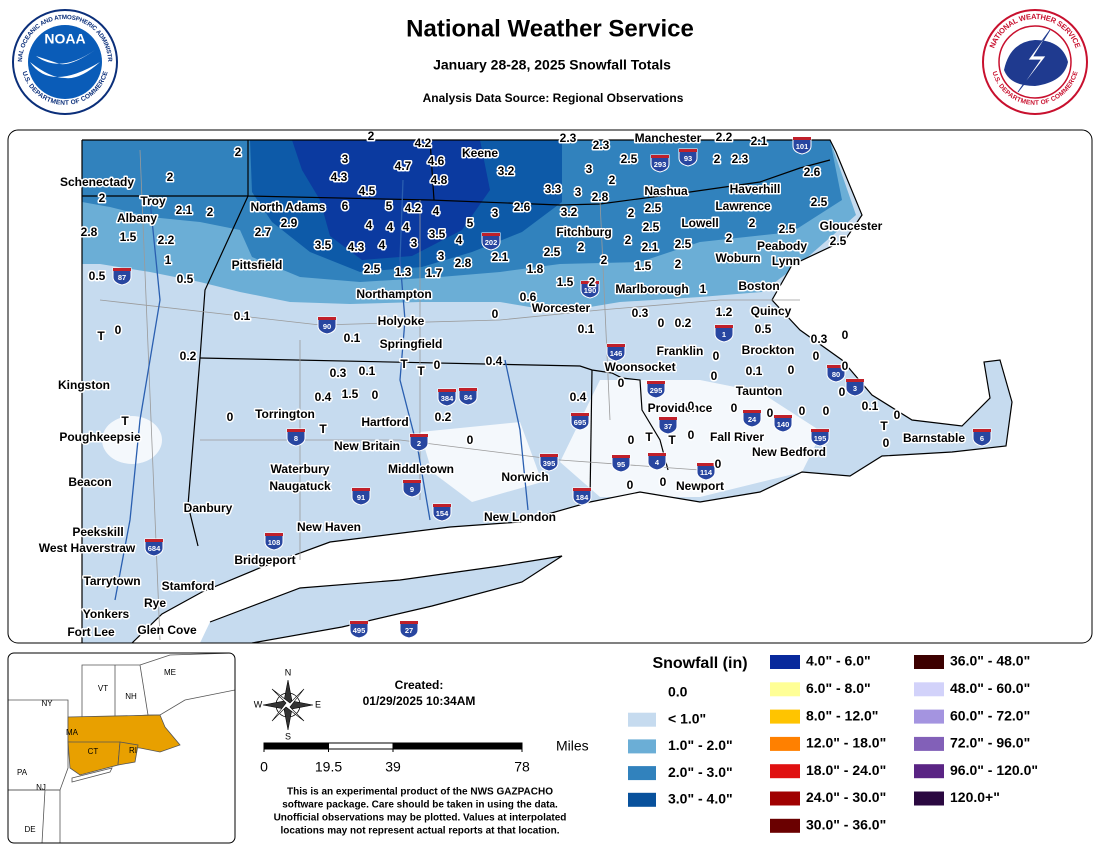 Image resolution: width=1100 pixels, height=850 pixels. What do you see at coordinates (743, 206) in the screenshot?
I see `city-label: Lawrence` at bounding box center [743, 206].